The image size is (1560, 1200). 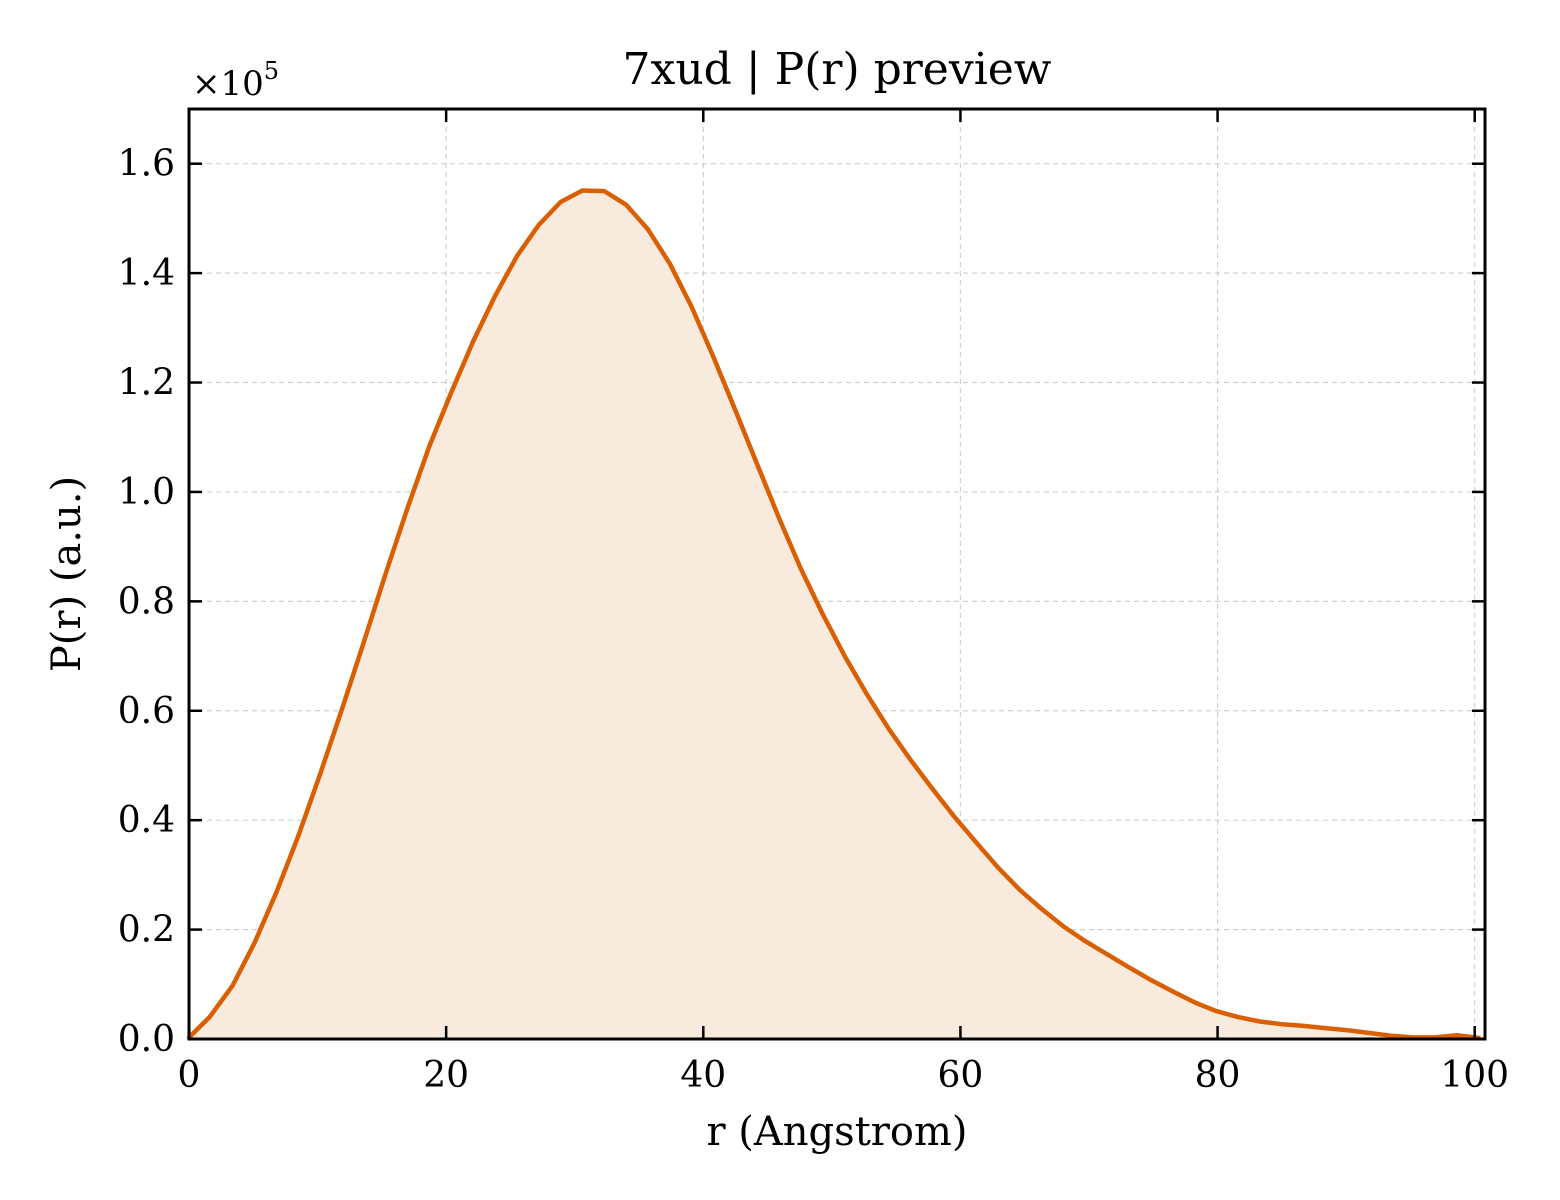 What do you see at coordinates (67, 574) in the screenshot?
I see `y-axis-label: P(r) (a.u.)` at bounding box center [67, 574].